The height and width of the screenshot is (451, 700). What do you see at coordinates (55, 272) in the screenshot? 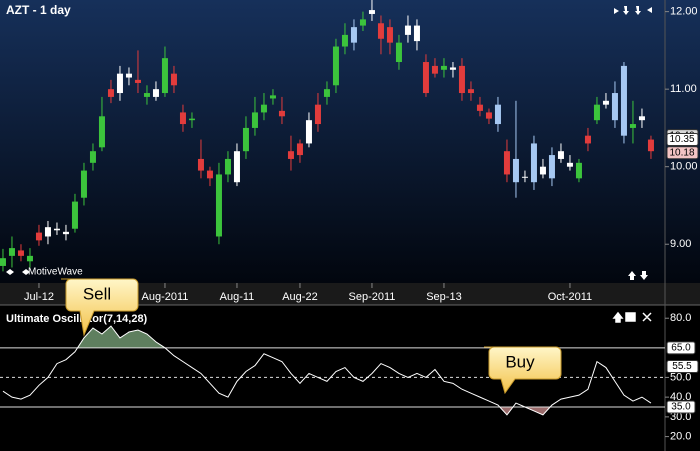
I see `watermark: MotiveWave` at bounding box center [55, 272].